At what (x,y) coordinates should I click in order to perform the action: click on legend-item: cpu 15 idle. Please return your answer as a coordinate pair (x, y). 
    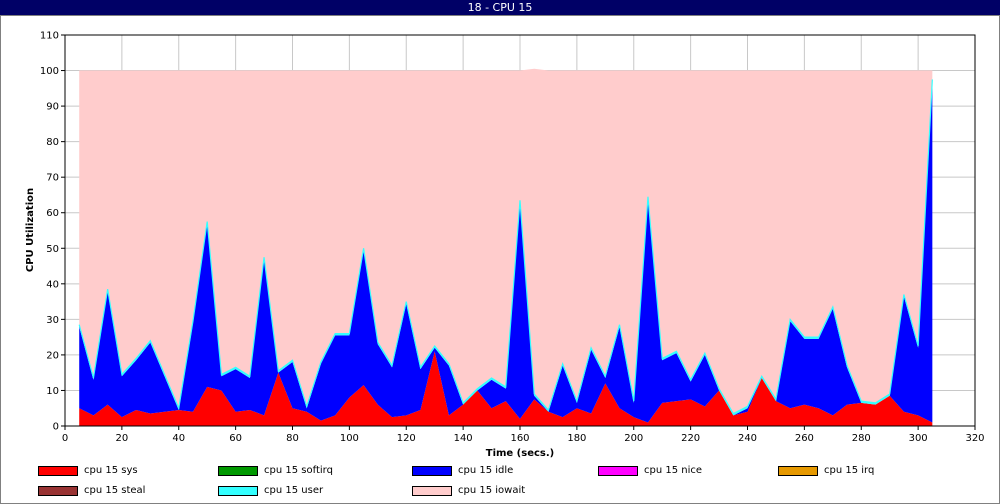
    Looking at the image, I should click on (502, 471).